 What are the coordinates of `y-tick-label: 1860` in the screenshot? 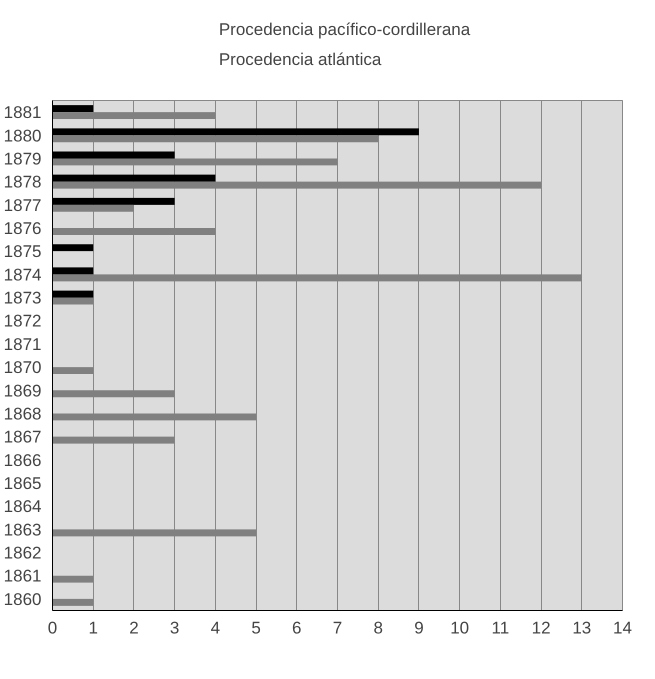 It's located at (23, 599).